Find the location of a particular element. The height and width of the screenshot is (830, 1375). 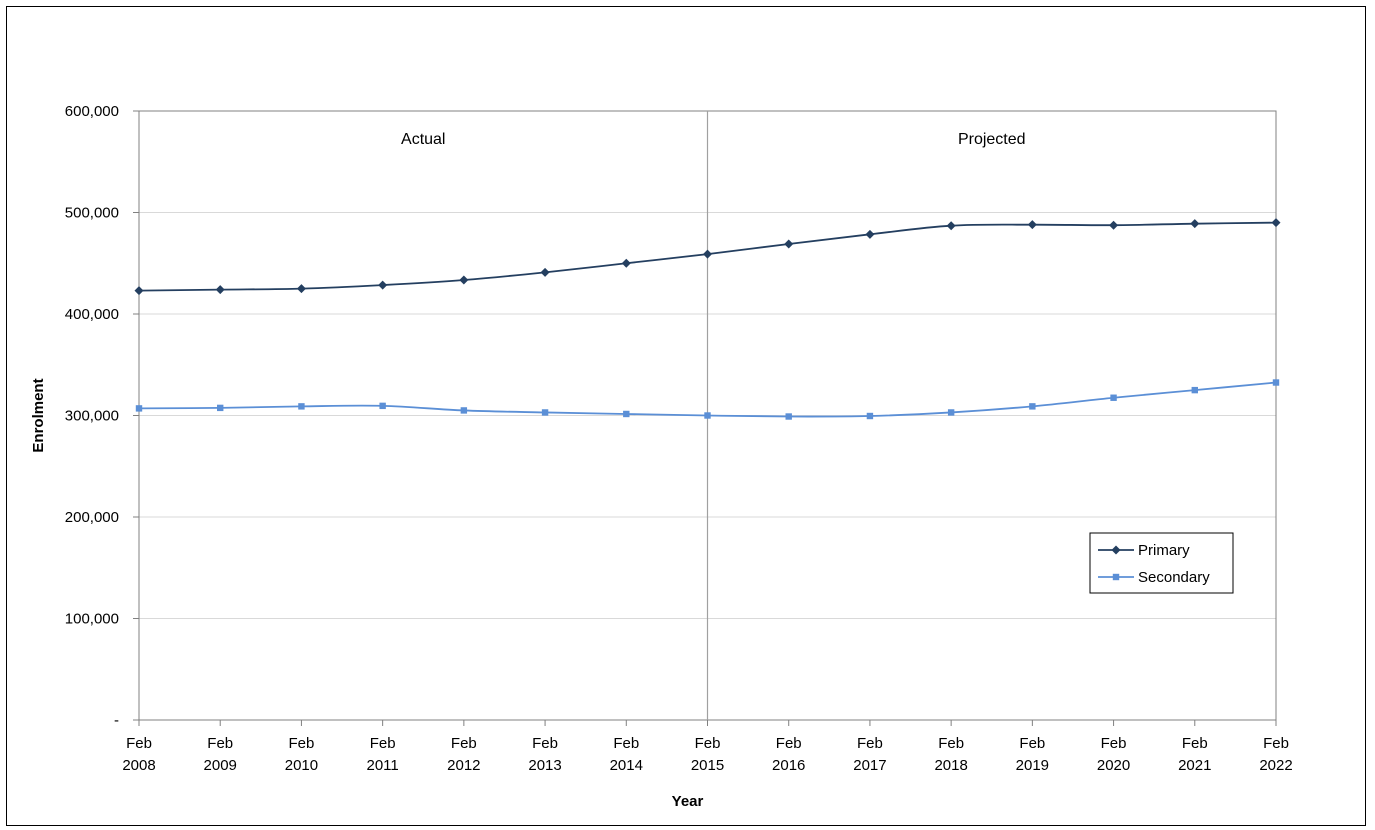

x-tick-label-year: 2014 is located at coordinates (626, 765).